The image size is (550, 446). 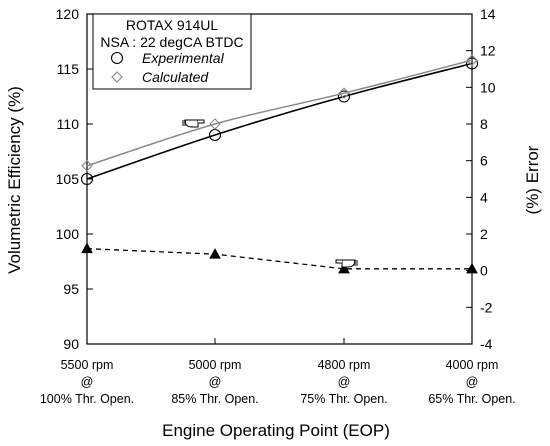 What do you see at coordinates (172, 25) in the screenshot?
I see `legend-title-line1: ROTAX 914UL` at bounding box center [172, 25].